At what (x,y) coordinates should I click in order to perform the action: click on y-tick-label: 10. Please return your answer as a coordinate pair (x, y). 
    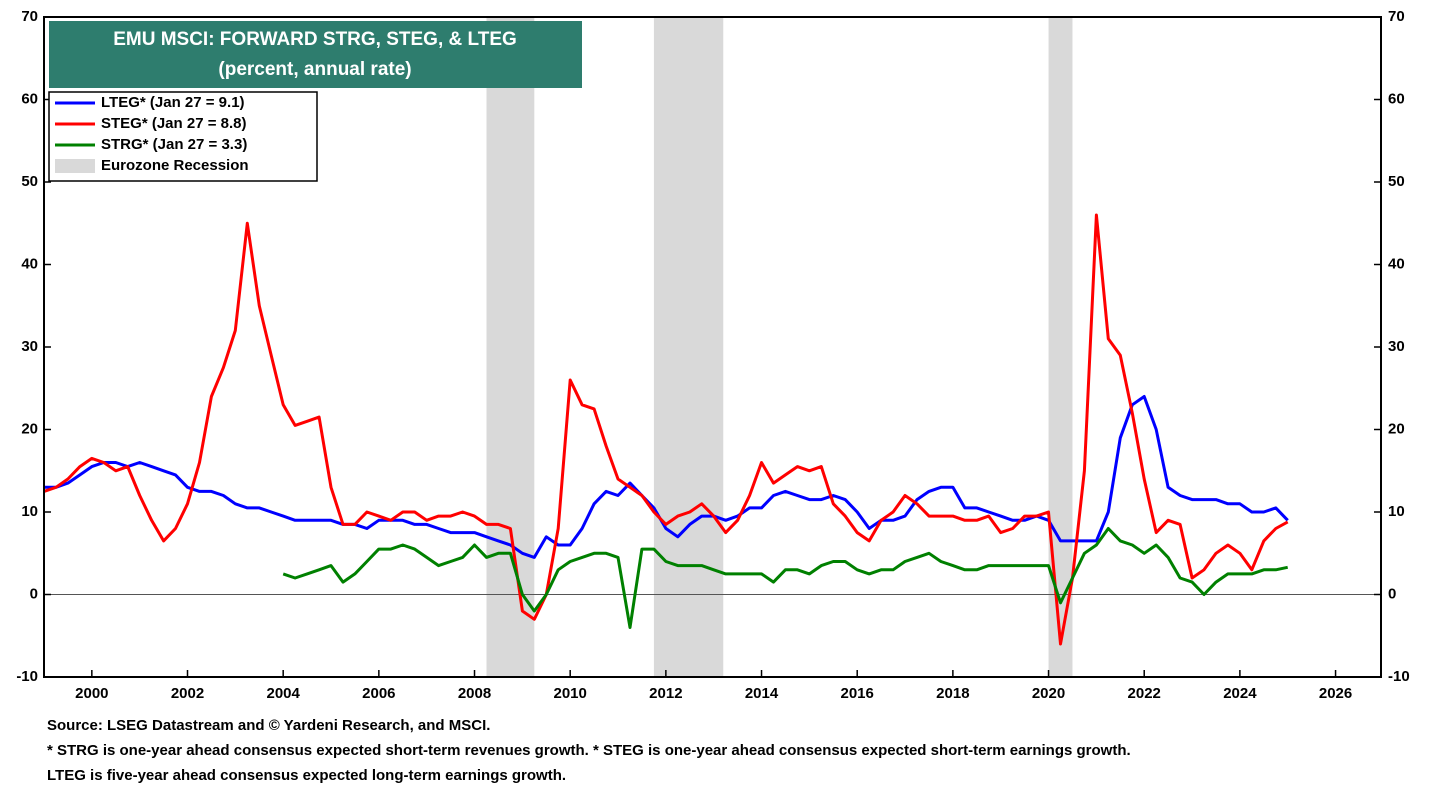
    Looking at the image, I should click on (29, 511).